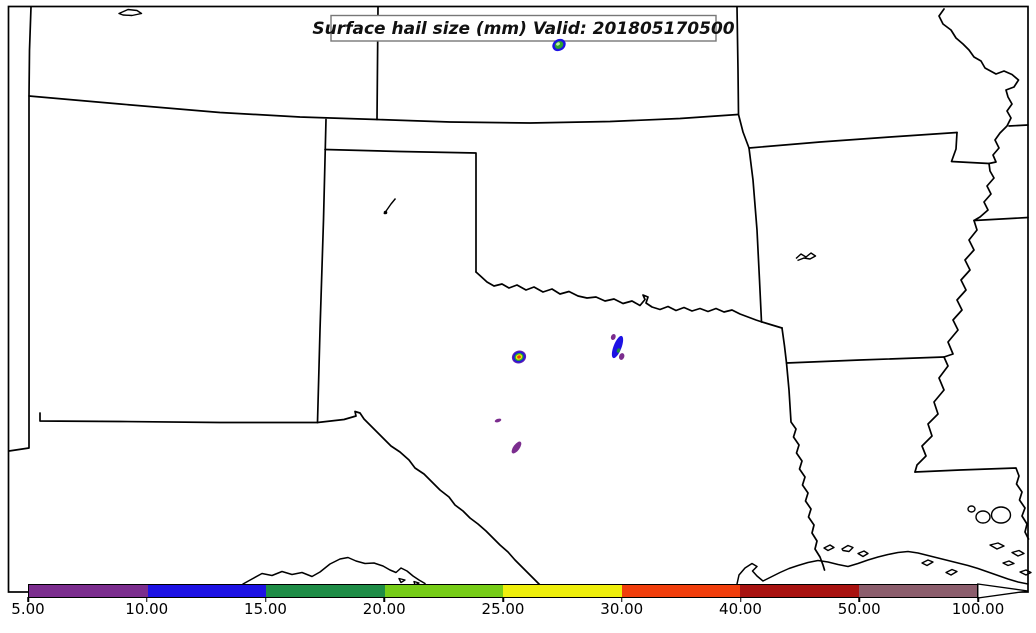 The width and height of the screenshot is (1036, 633). What do you see at coordinates (384, 609) in the screenshot?
I see `colorbar-tick-label: 20.00` at bounding box center [384, 609].